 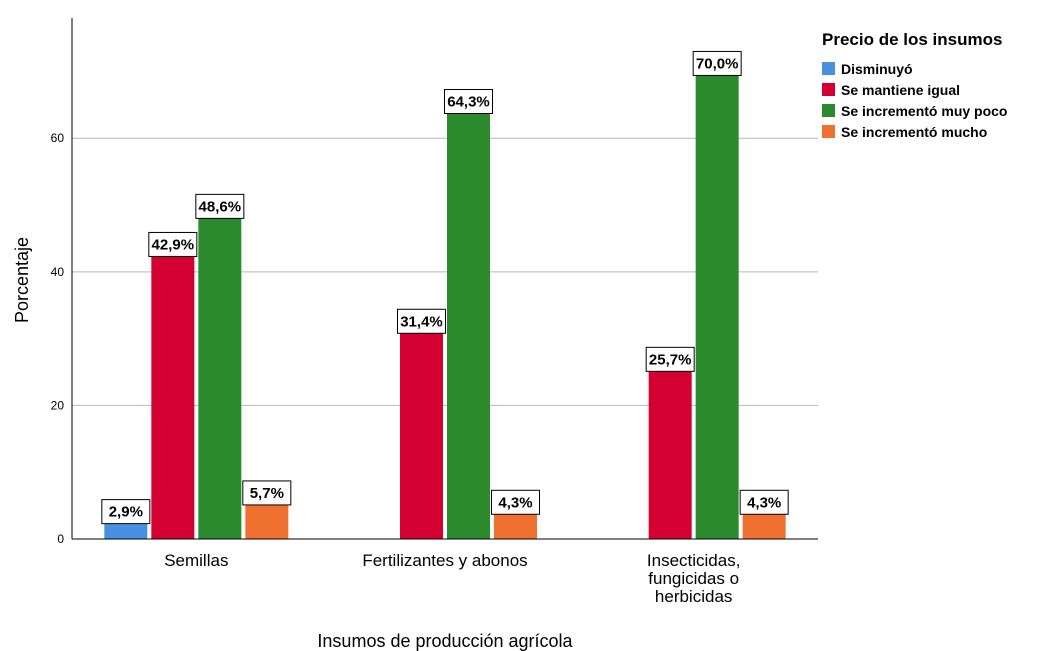 What do you see at coordinates (877, 69) in the screenshot?
I see `legend-item: Disminuyó` at bounding box center [877, 69].